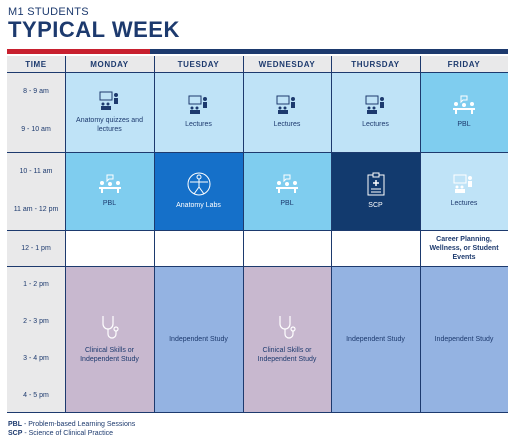  What do you see at coordinates (375, 64) in the screenshot?
I see `column-header-thursday: THURSDAY` at bounding box center [375, 64].